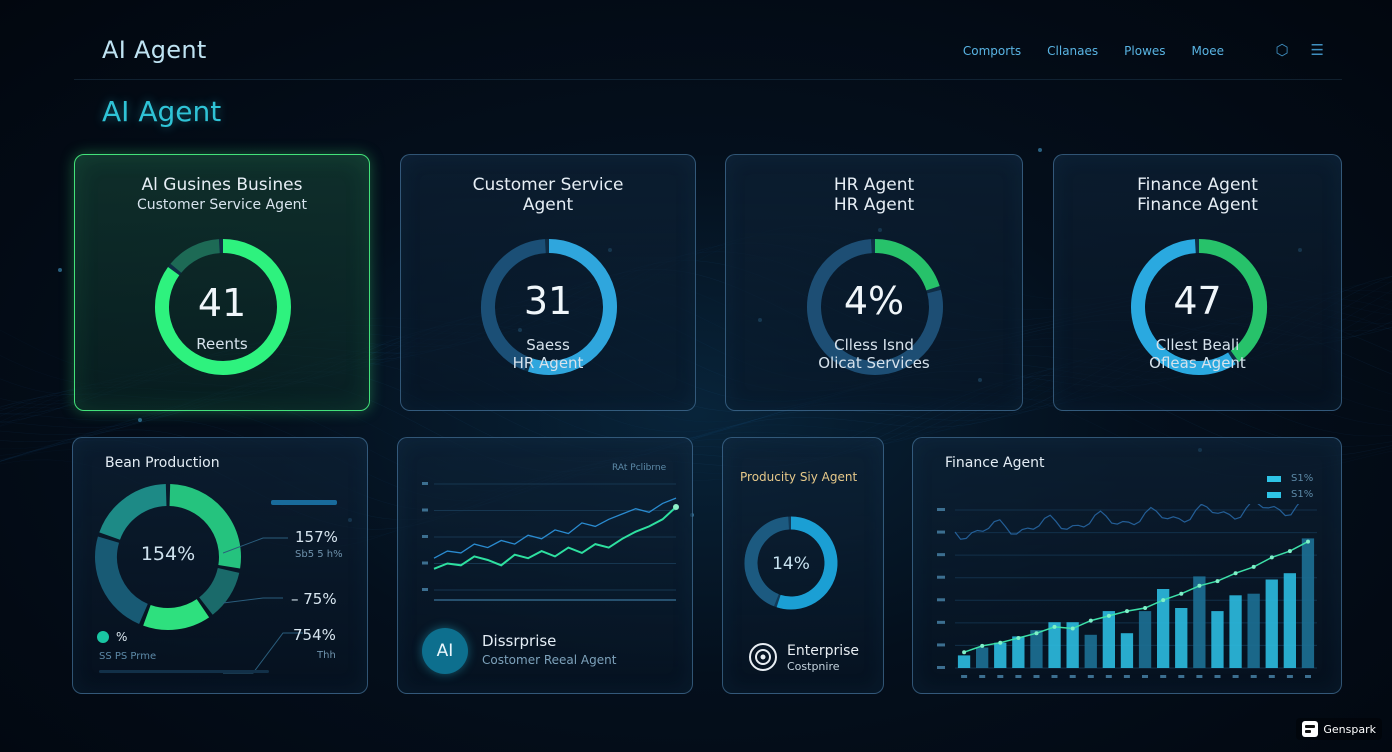 The height and width of the screenshot is (752, 1392). What do you see at coordinates (874, 205) in the screenshot?
I see `card-subtitle: HR Agent` at bounding box center [874, 205].